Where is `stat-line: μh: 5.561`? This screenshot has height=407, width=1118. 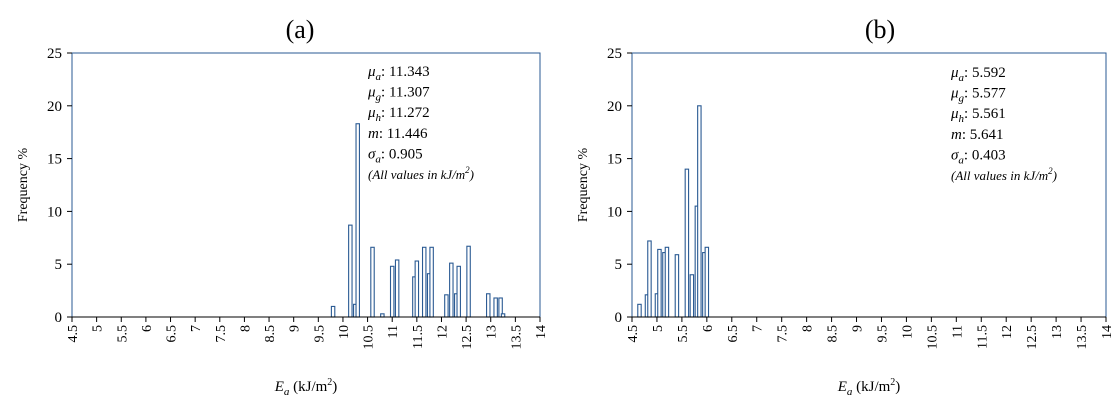
stat-line: μh: 5.561 is located at coordinates (978, 115).